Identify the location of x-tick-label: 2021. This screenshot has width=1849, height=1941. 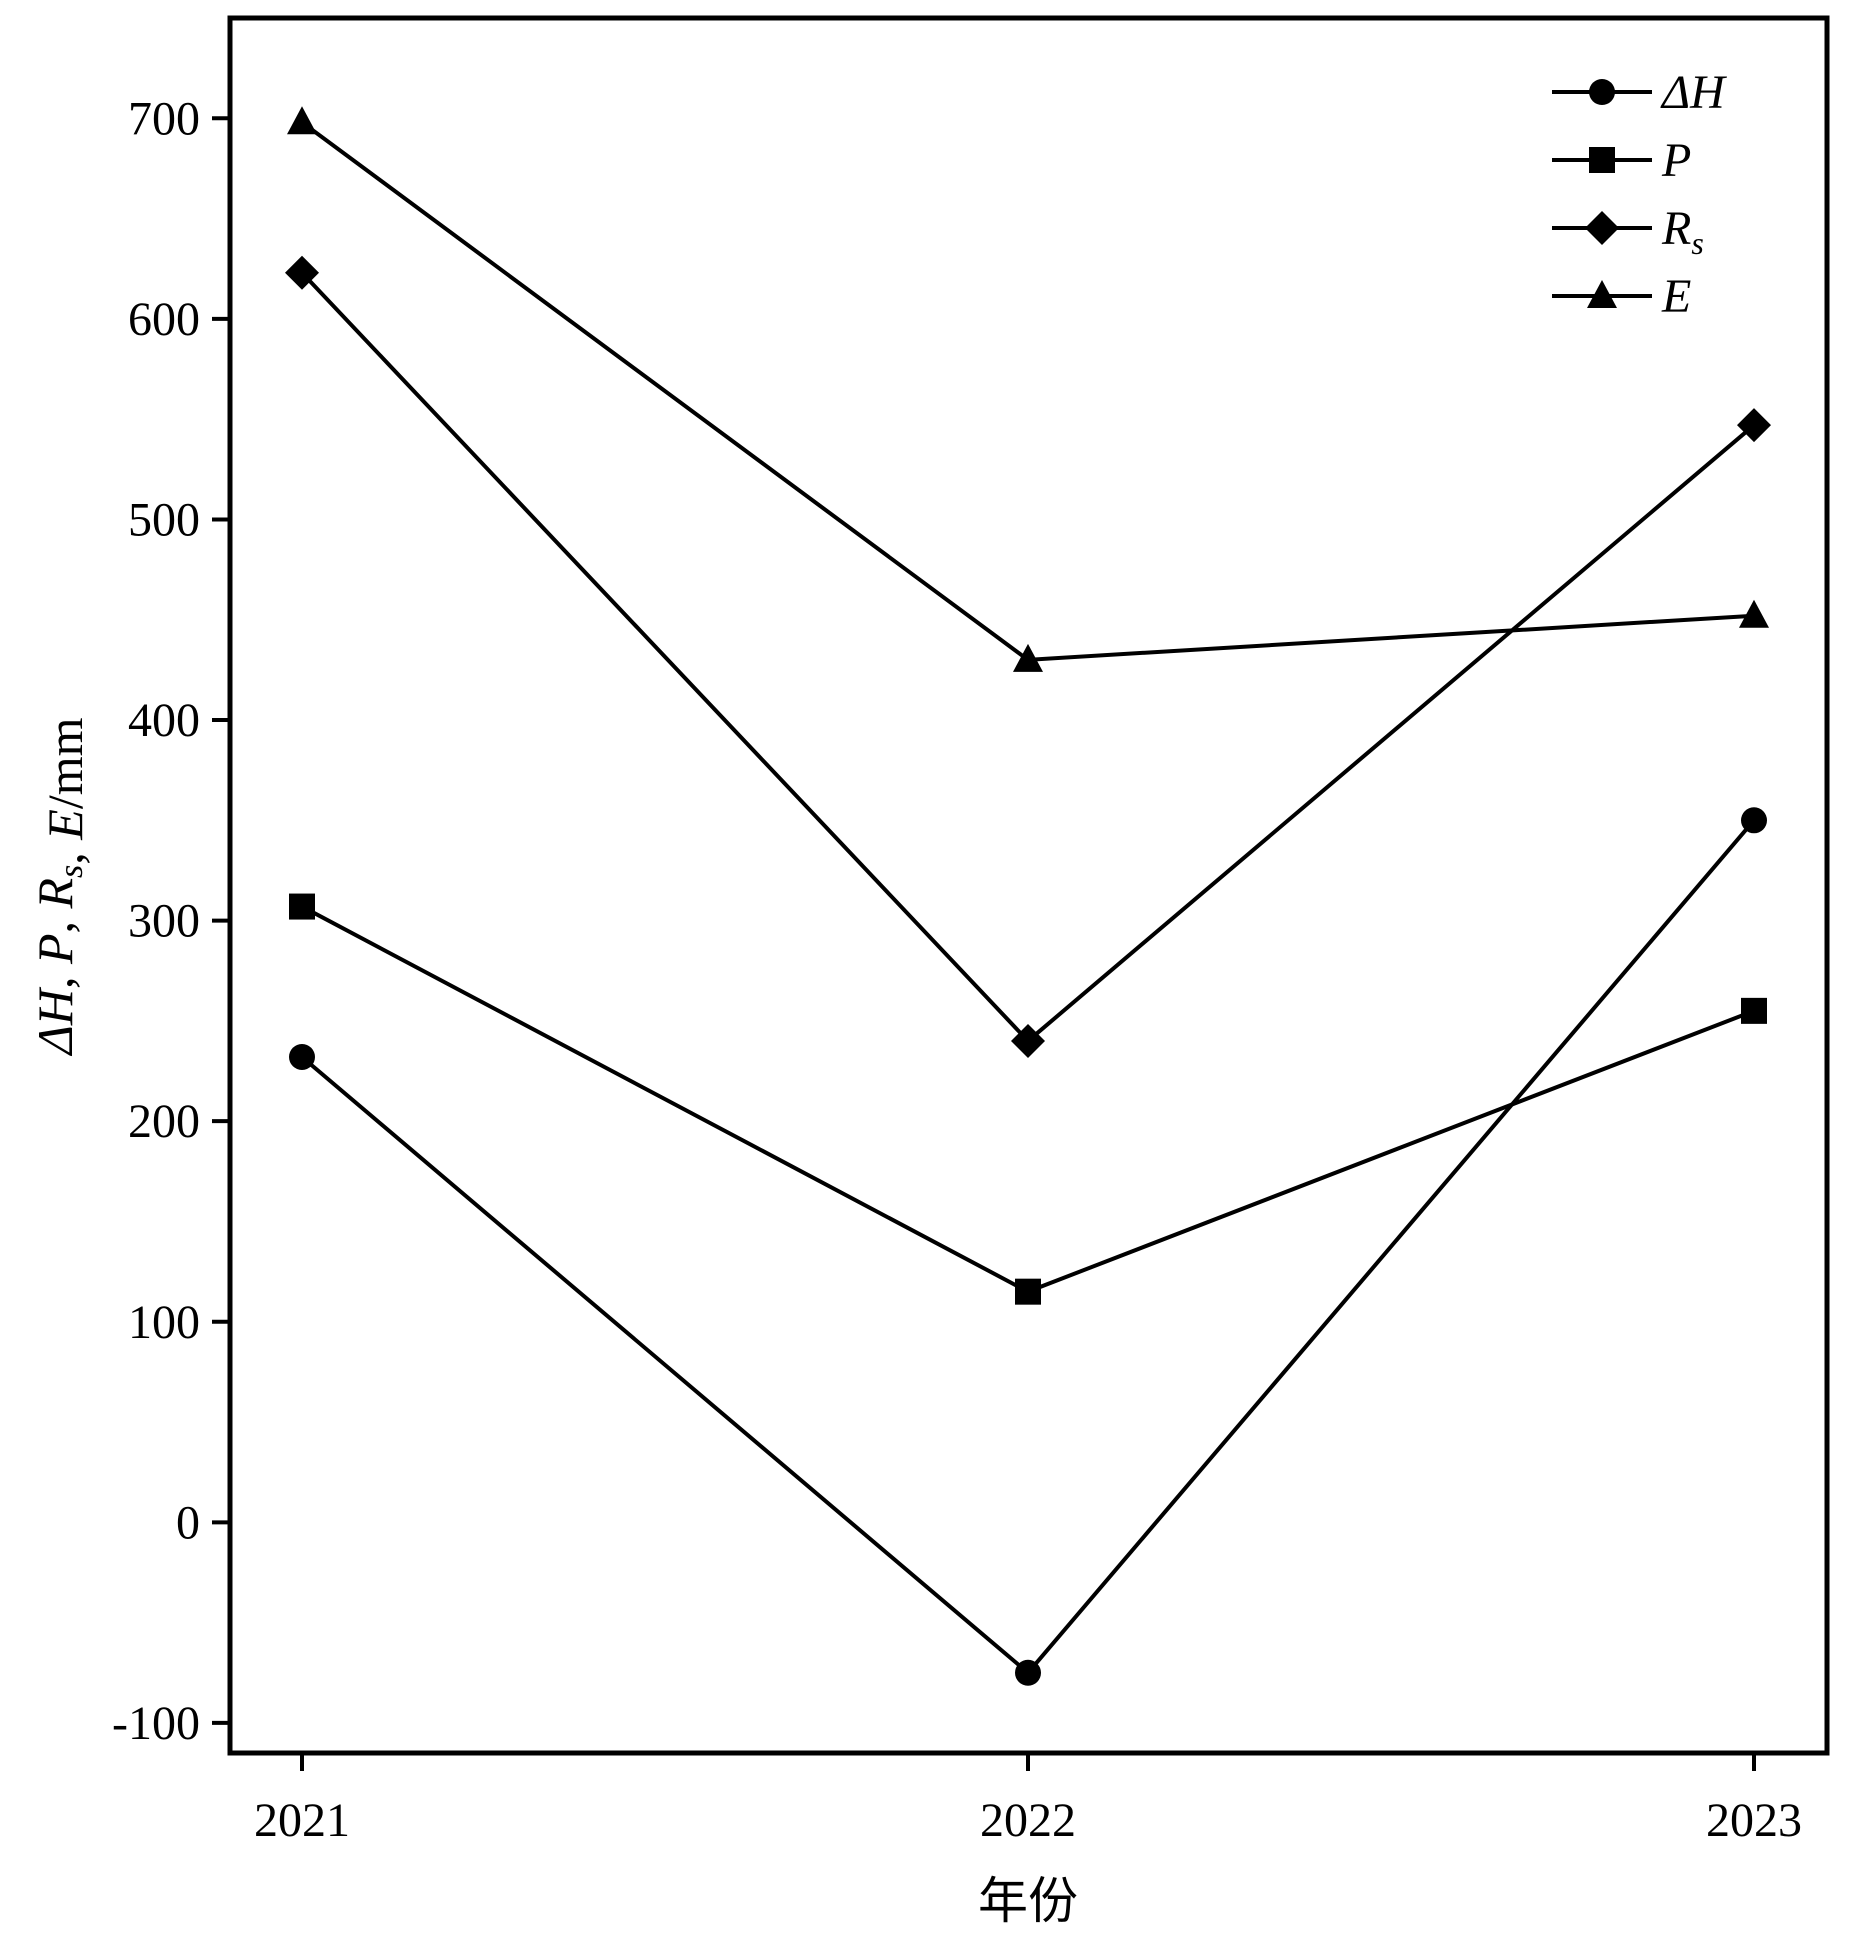
(302, 1820).